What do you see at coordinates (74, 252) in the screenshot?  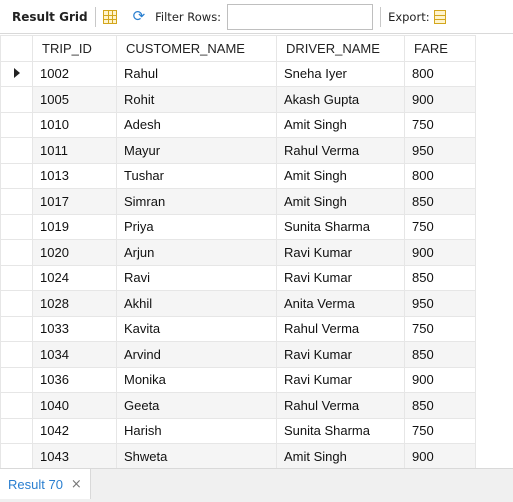 I see `cell-trip-id: 1020` at bounding box center [74, 252].